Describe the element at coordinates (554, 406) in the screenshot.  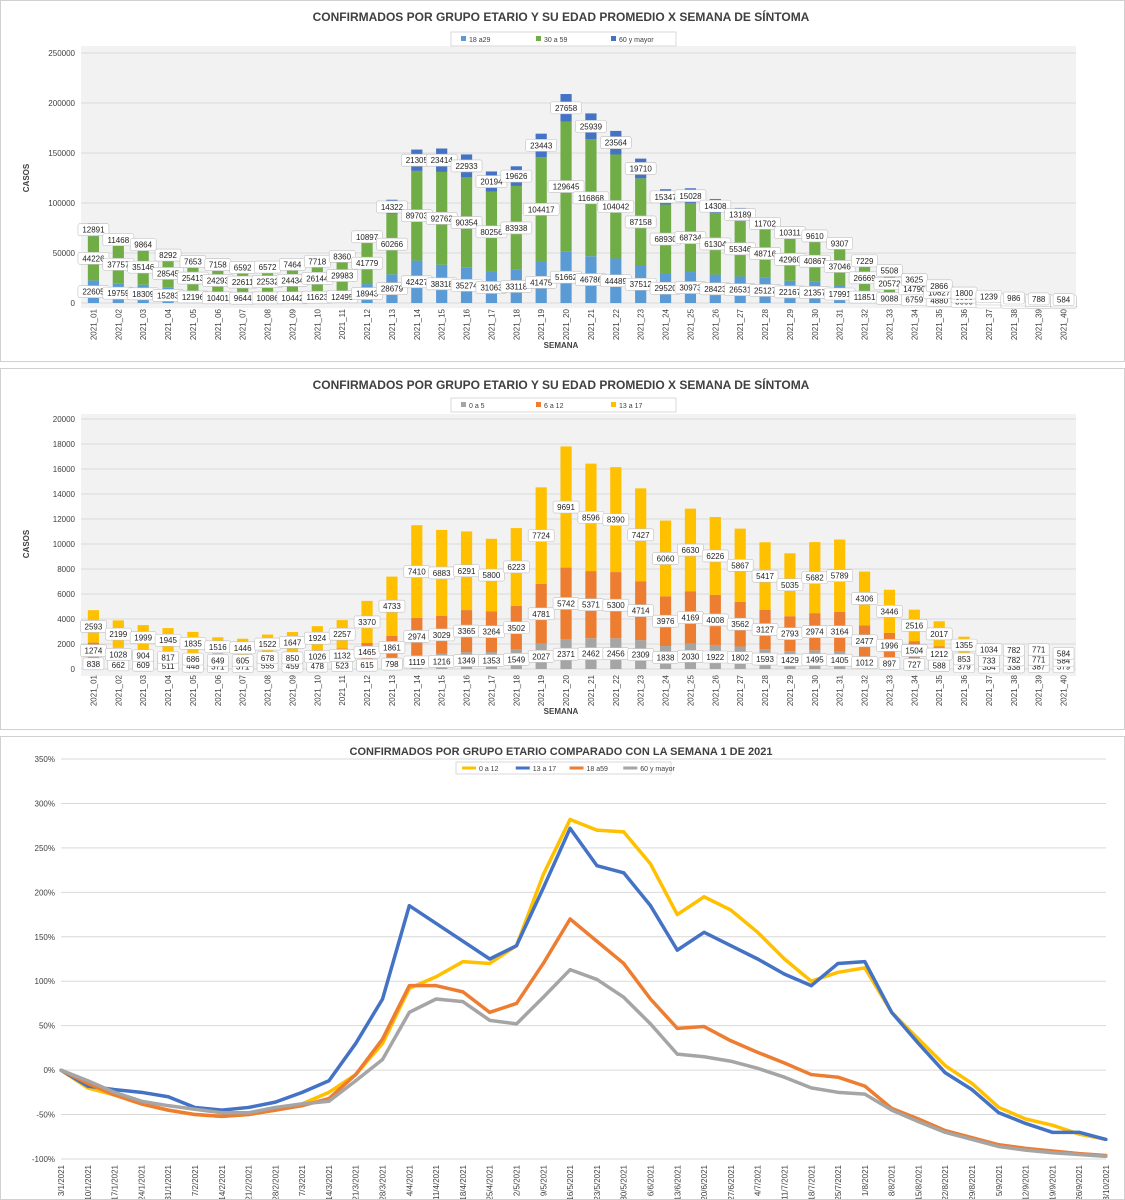
I see `legend-label: 6 a 12` at that location.